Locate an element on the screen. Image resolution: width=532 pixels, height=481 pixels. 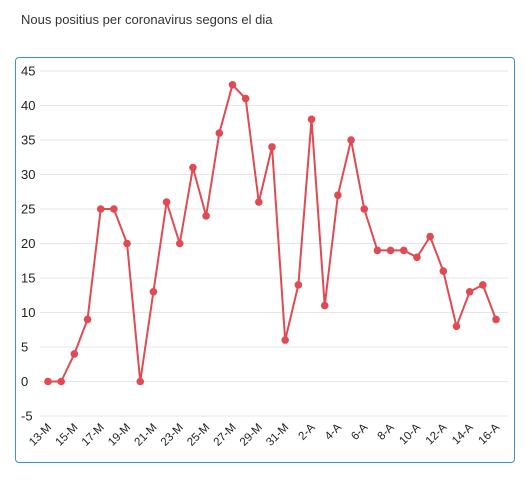
x-tick-label: 21-M is located at coordinates (146, 435).